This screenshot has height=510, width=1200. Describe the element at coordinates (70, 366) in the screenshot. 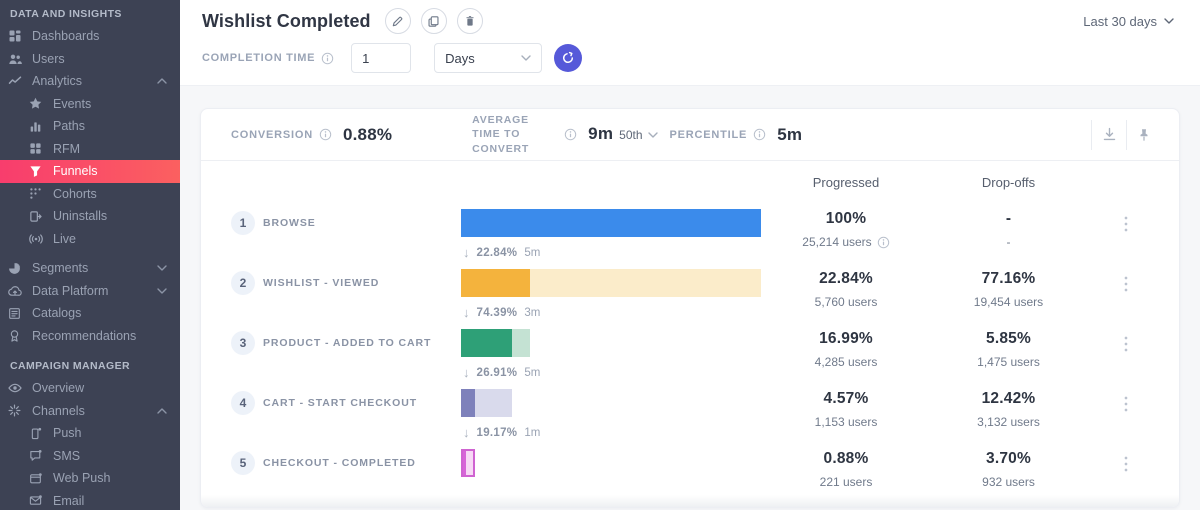

I see `sidebar-section-header: CAMPAIGN MANAGER` at that location.